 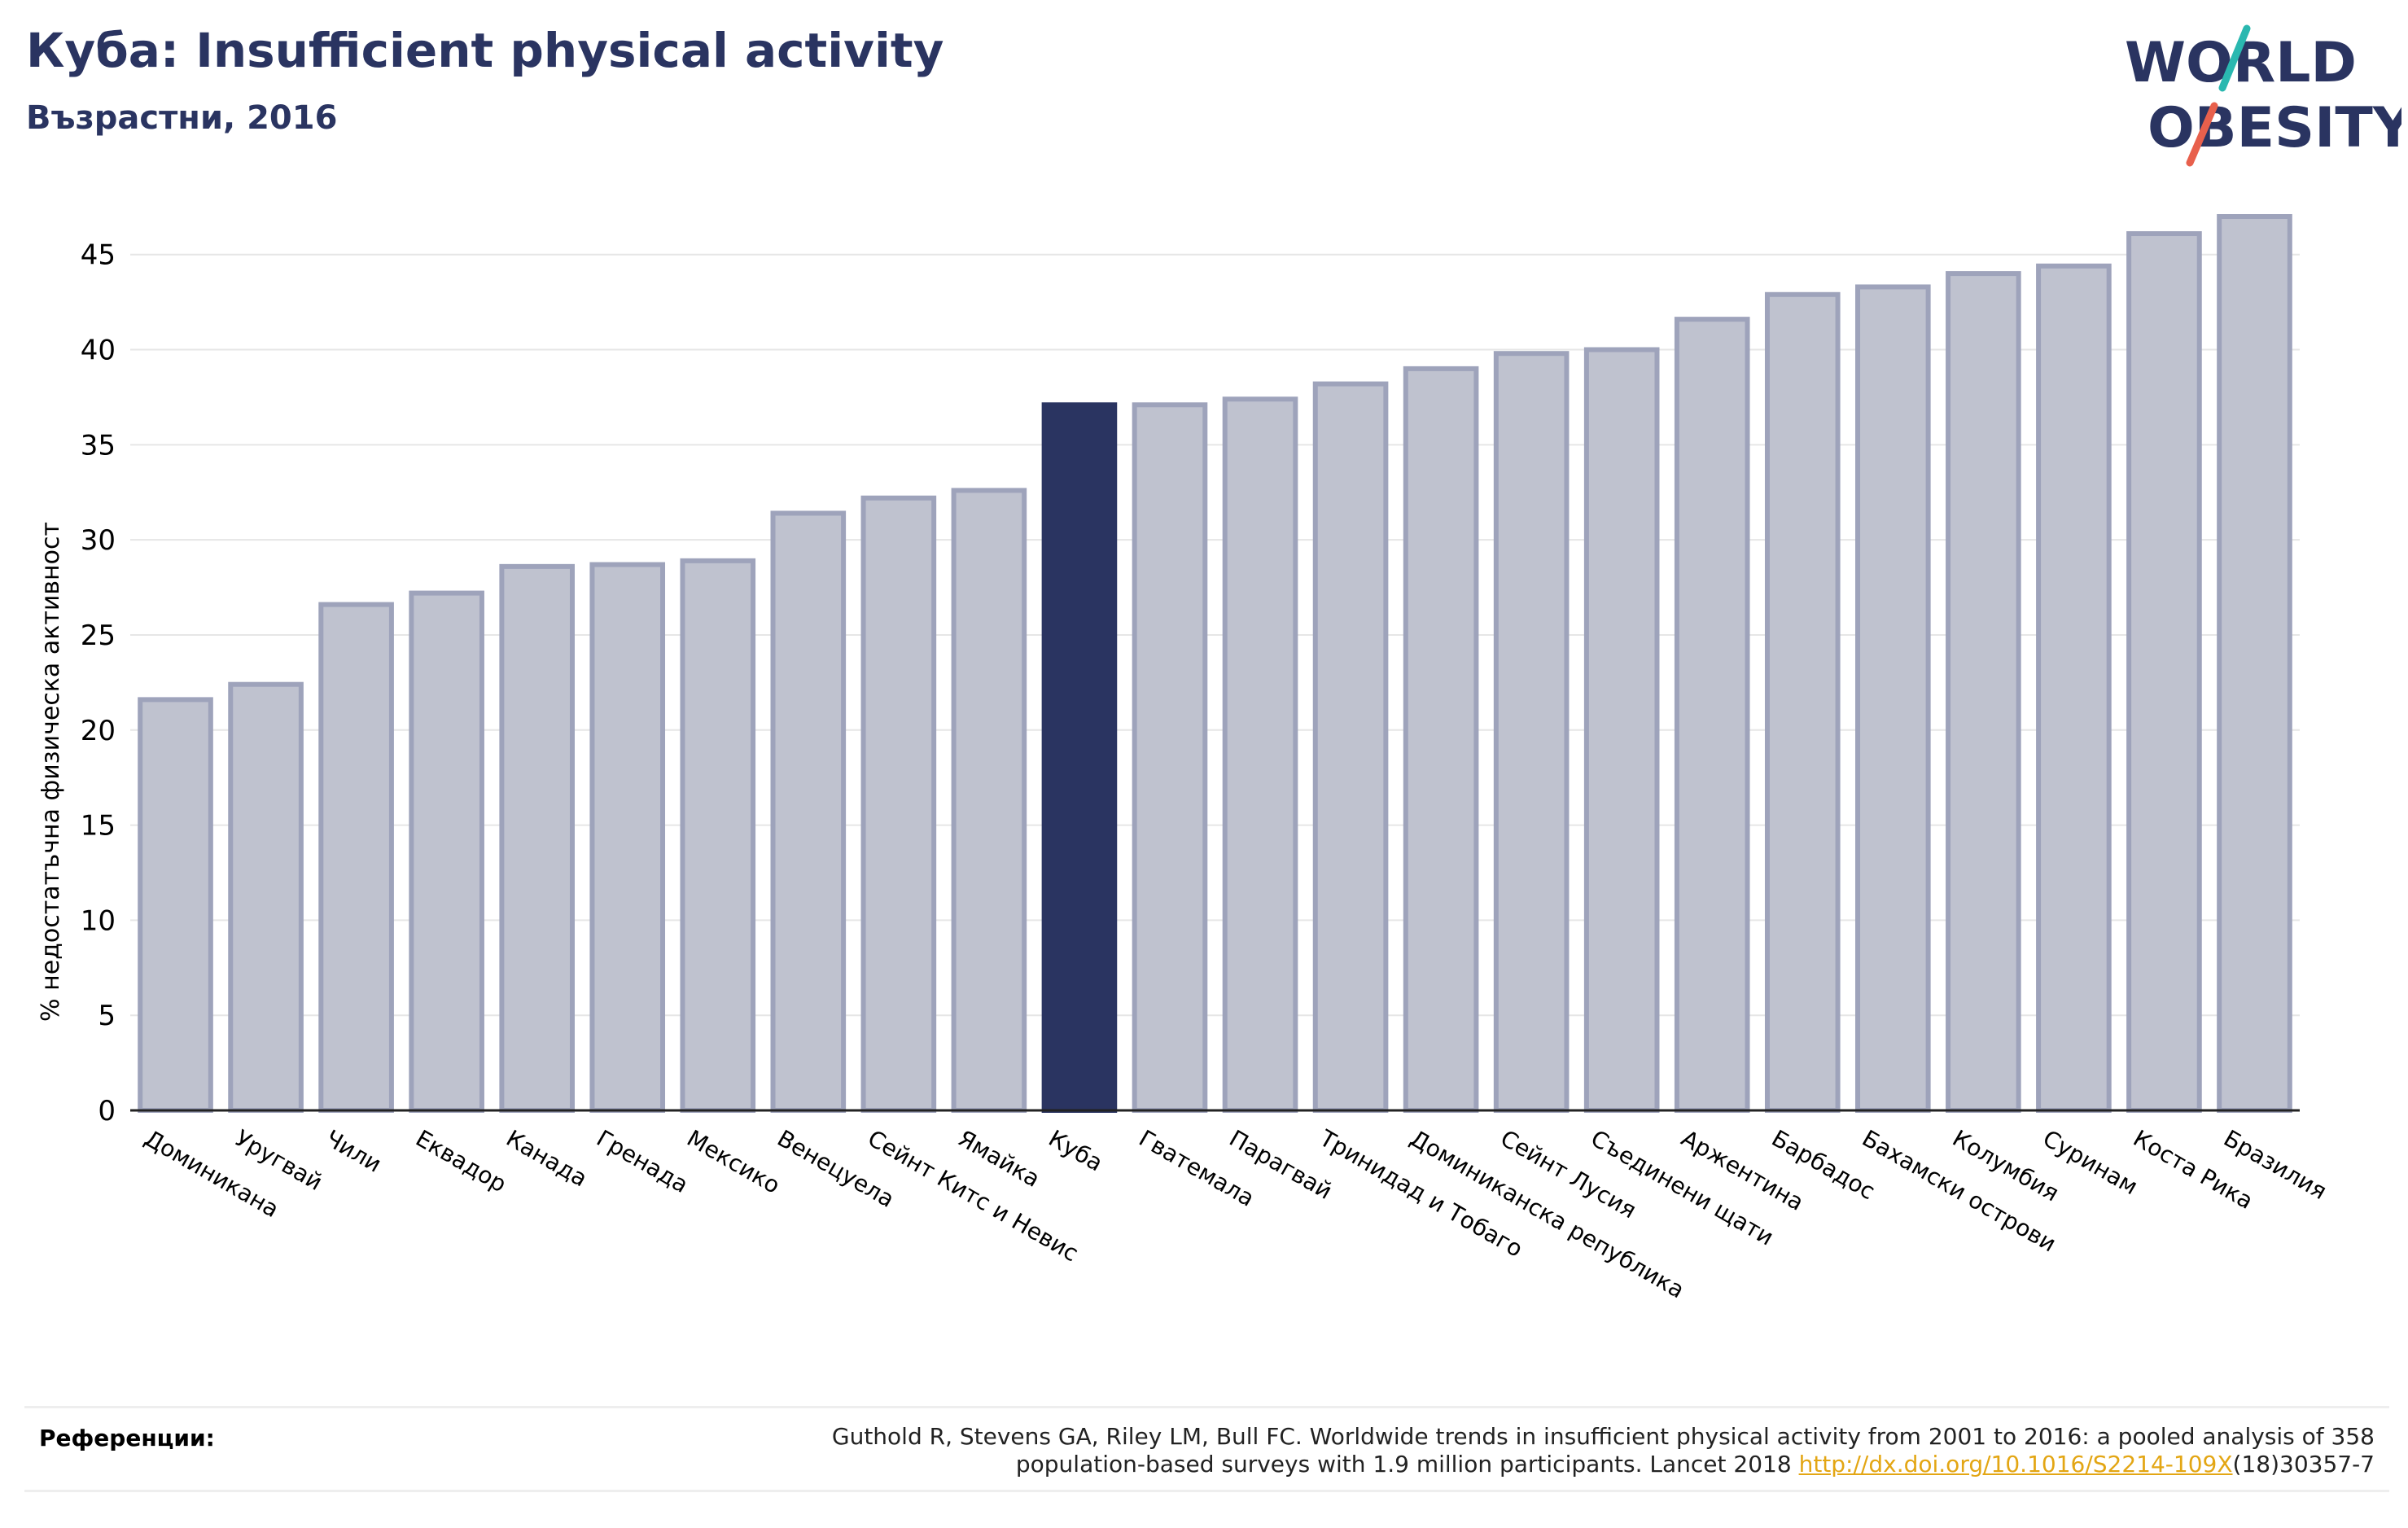 What do you see at coordinates (1080, 758) in the screenshot?
I see `bar-highlighted` at bounding box center [1080, 758].